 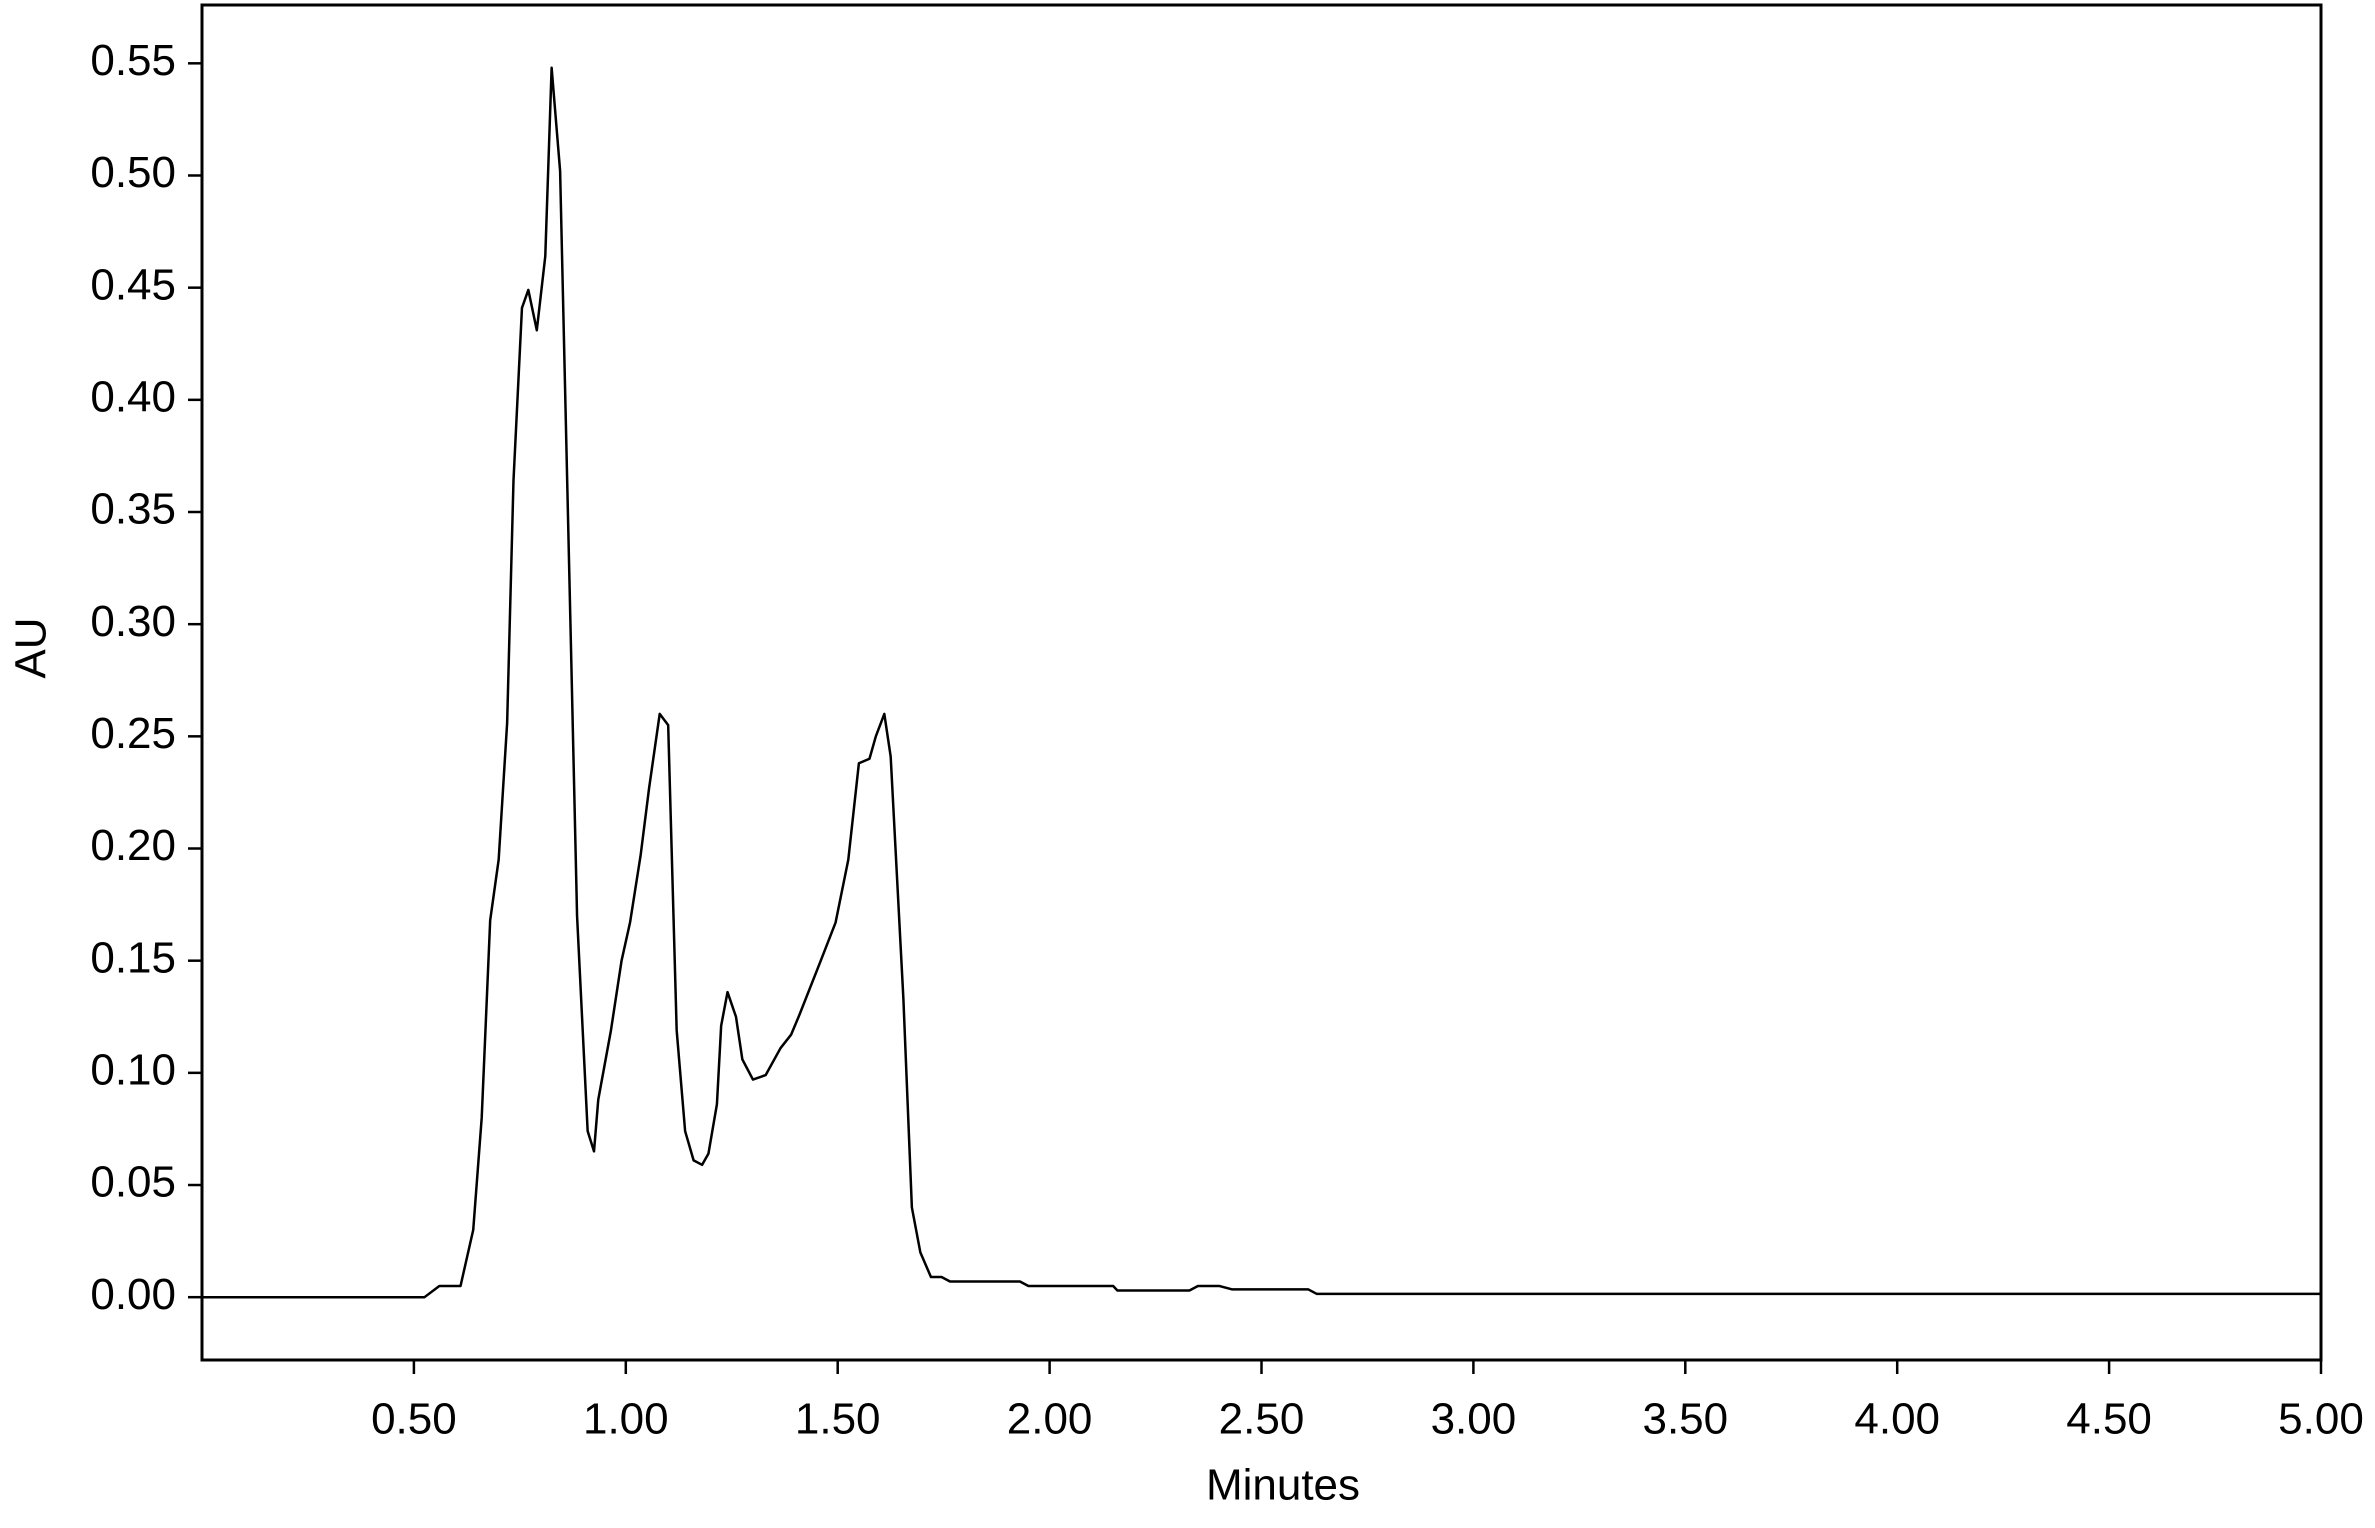 I want to click on y-tick-label: 0.30, so click(x=133, y=621).